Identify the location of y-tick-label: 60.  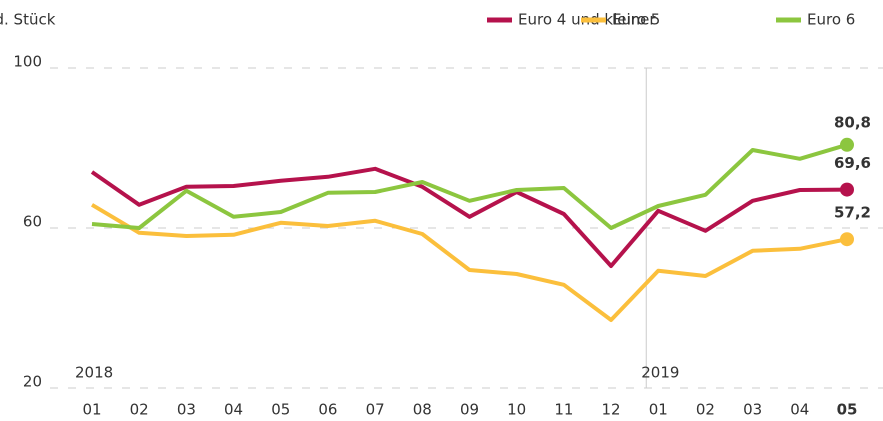
(32, 222).